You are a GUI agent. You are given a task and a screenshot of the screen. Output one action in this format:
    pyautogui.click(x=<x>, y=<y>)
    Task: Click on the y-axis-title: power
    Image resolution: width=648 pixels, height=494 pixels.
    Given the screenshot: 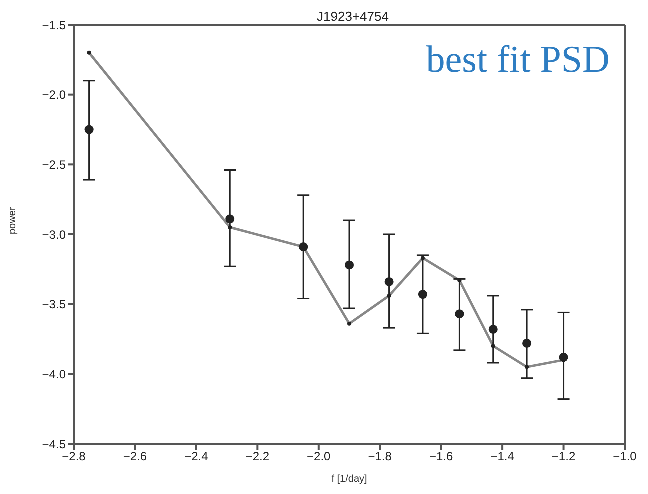 What is the action you would take?
    pyautogui.click(x=13, y=220)
    